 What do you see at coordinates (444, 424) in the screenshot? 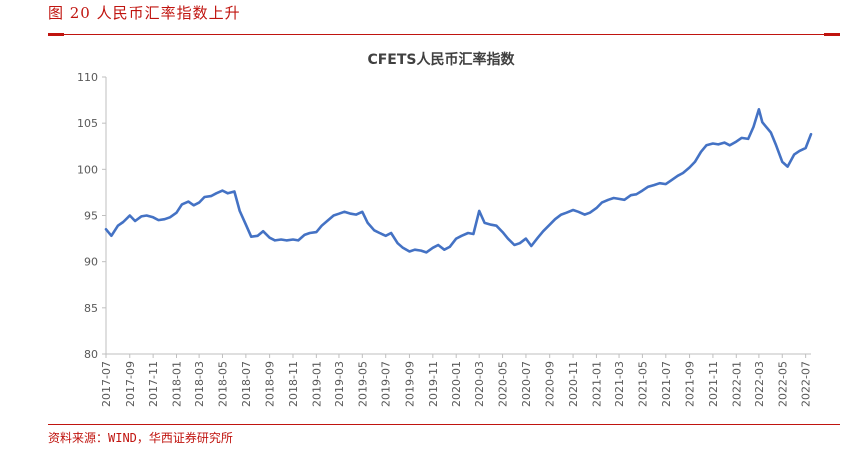
I see `bottom-rule` at bounding box center [444, 424].